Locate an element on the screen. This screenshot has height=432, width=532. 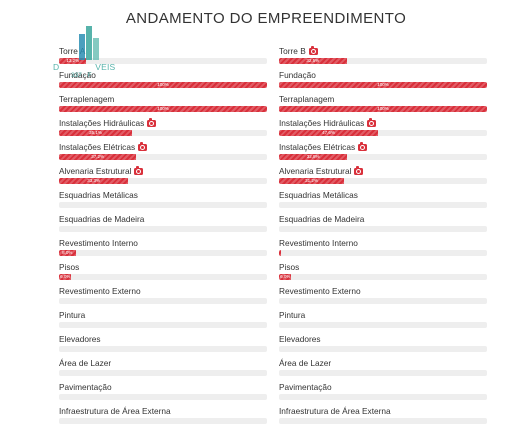
torre-b-stage-pavimentacao-progress-bar is located at coordinates (383, 397).